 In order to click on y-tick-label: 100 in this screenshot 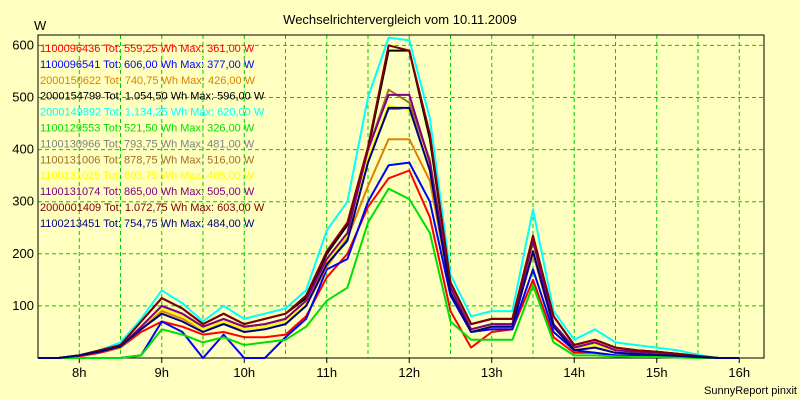, I will do `click(23, 305)`.